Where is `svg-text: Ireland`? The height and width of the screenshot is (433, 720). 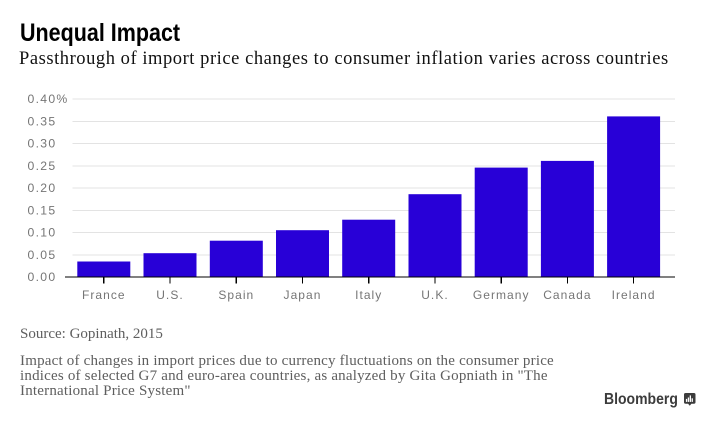 svg-text: Ireland is located at coordinates (634, 295).